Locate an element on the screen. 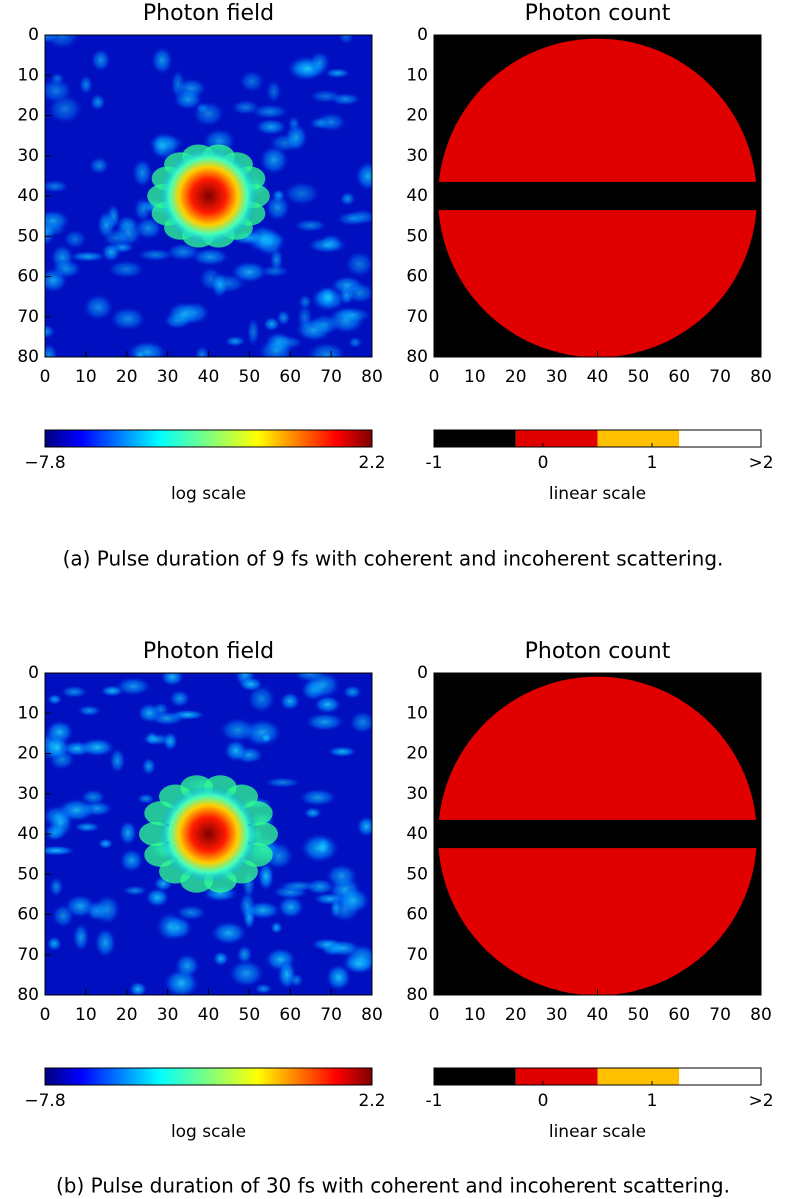 The image size is (787, 1199). colorbar-tick-label: -1 is located at coordinates (434, 463).